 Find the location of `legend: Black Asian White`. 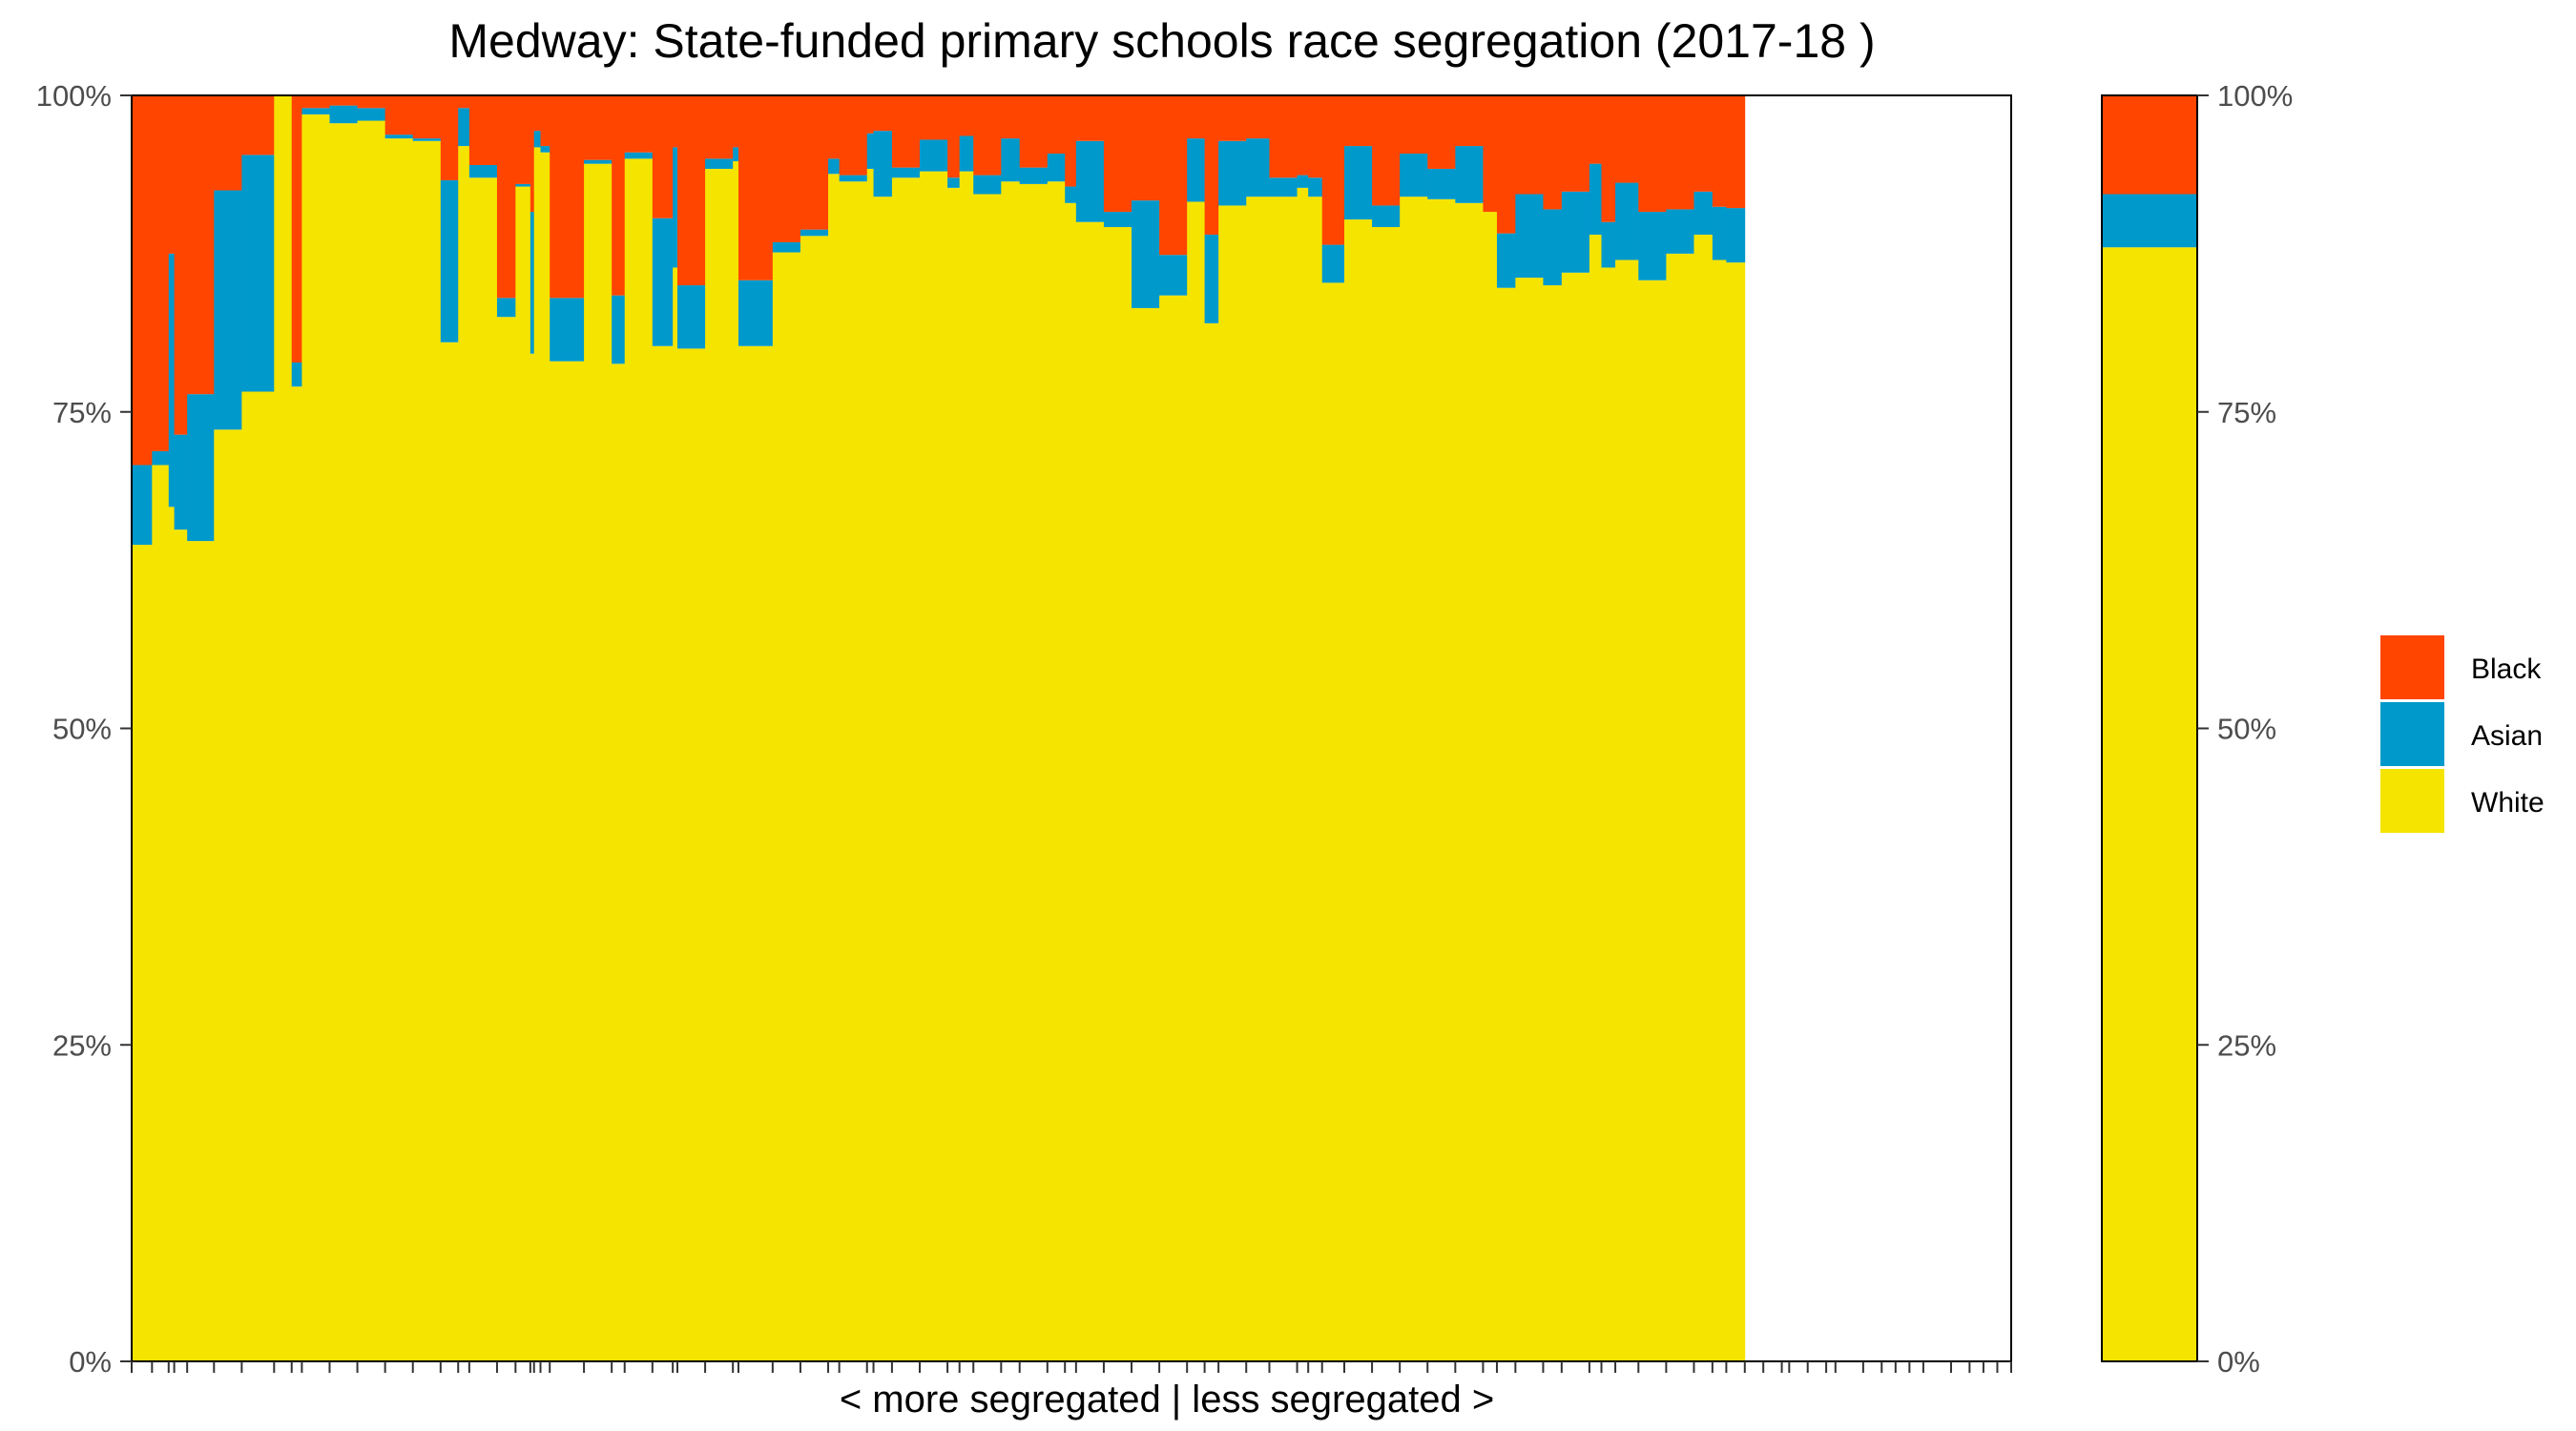

legend: Black Asian White is located at coordinates (2462, 734).